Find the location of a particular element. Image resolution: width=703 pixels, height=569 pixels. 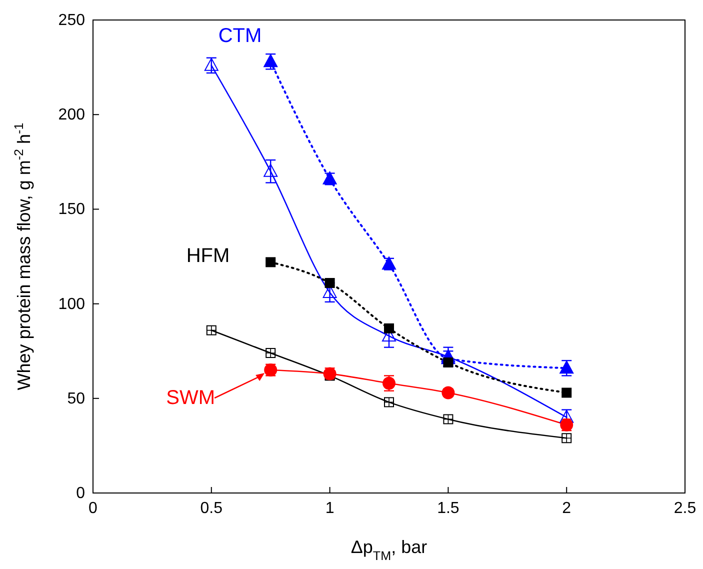

y-tick-label: 0 is located at coordinates (81, 493).